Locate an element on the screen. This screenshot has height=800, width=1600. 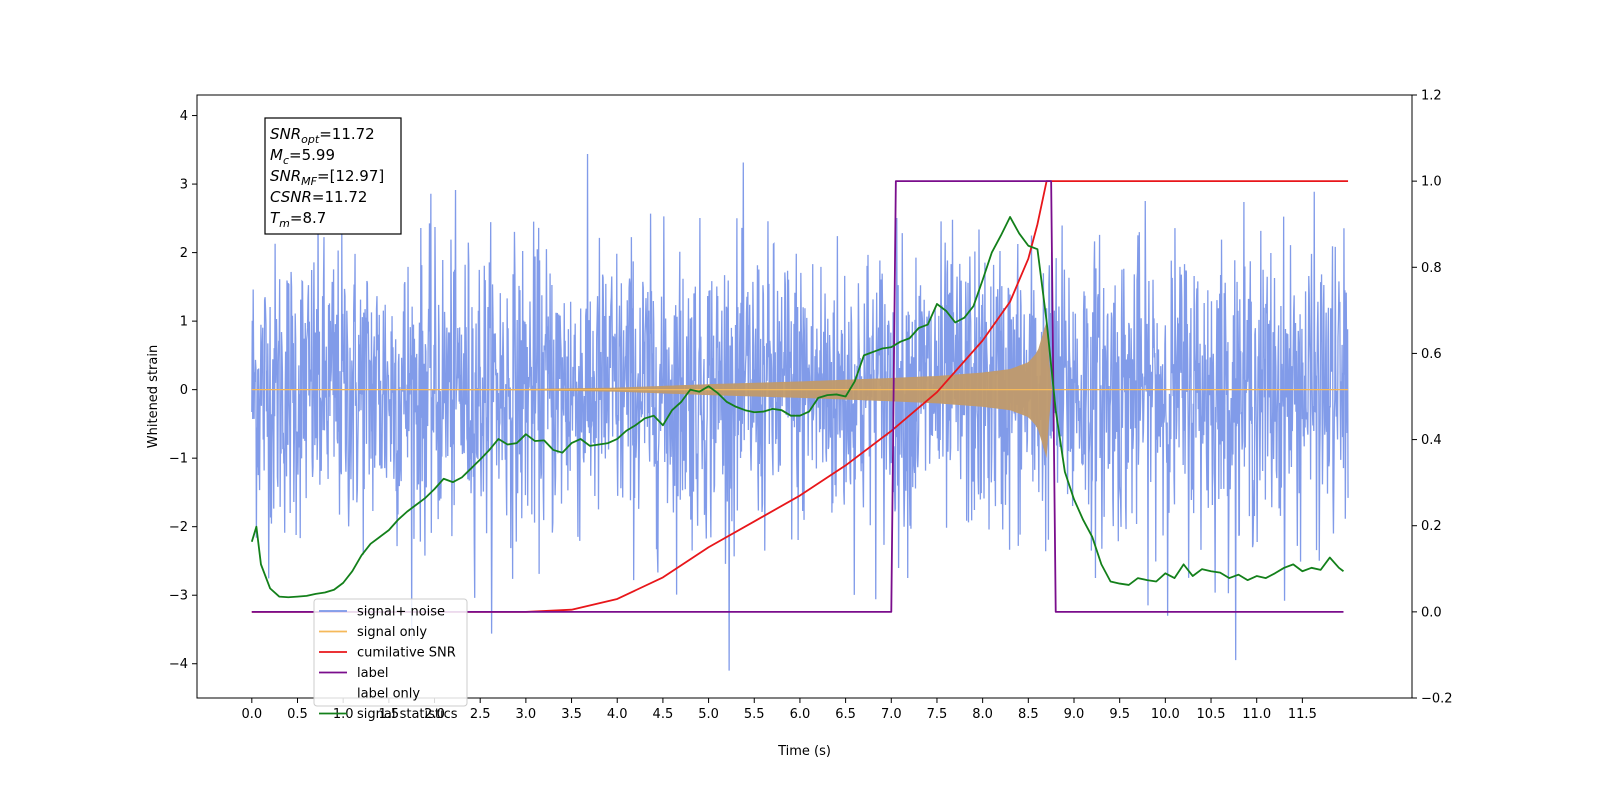
y-tick-label-right: 1.2 is located at coordinates (1431, 96).